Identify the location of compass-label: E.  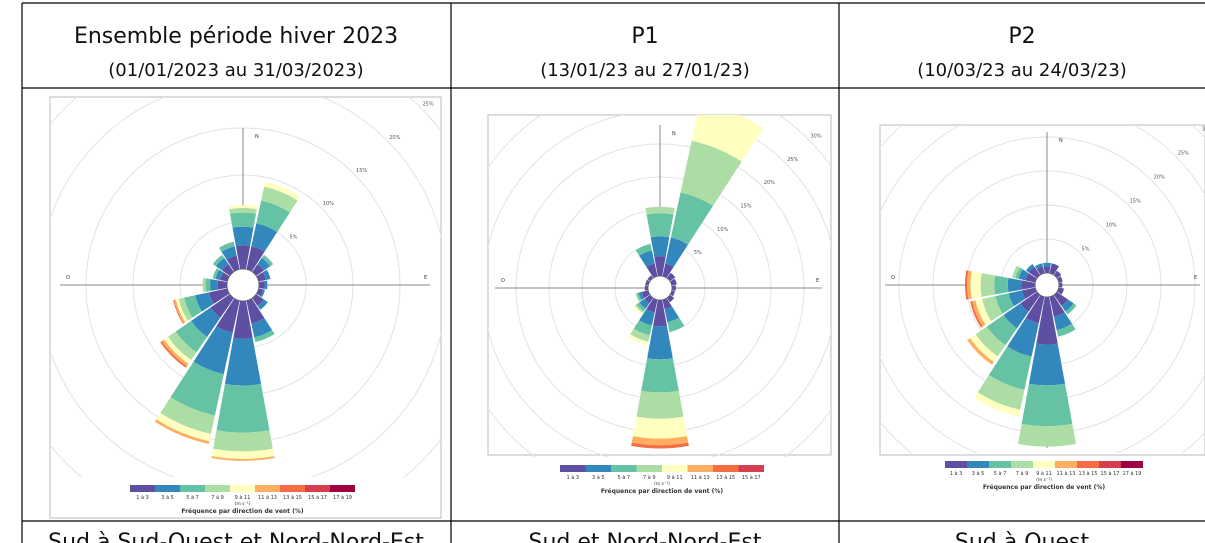
(817, 281).